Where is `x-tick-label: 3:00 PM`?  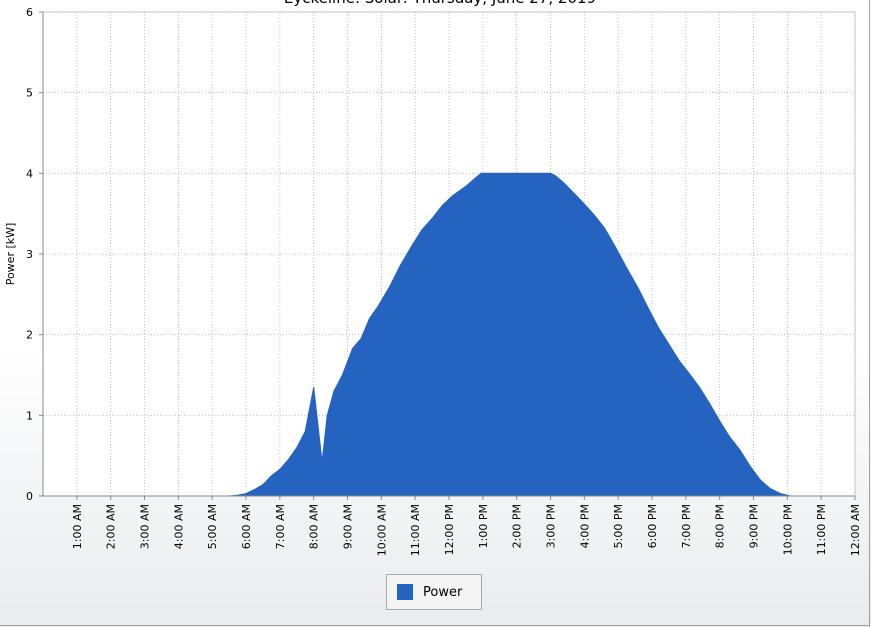 x-tick-label: 3:00 PM is located at coordinates (551, 526).